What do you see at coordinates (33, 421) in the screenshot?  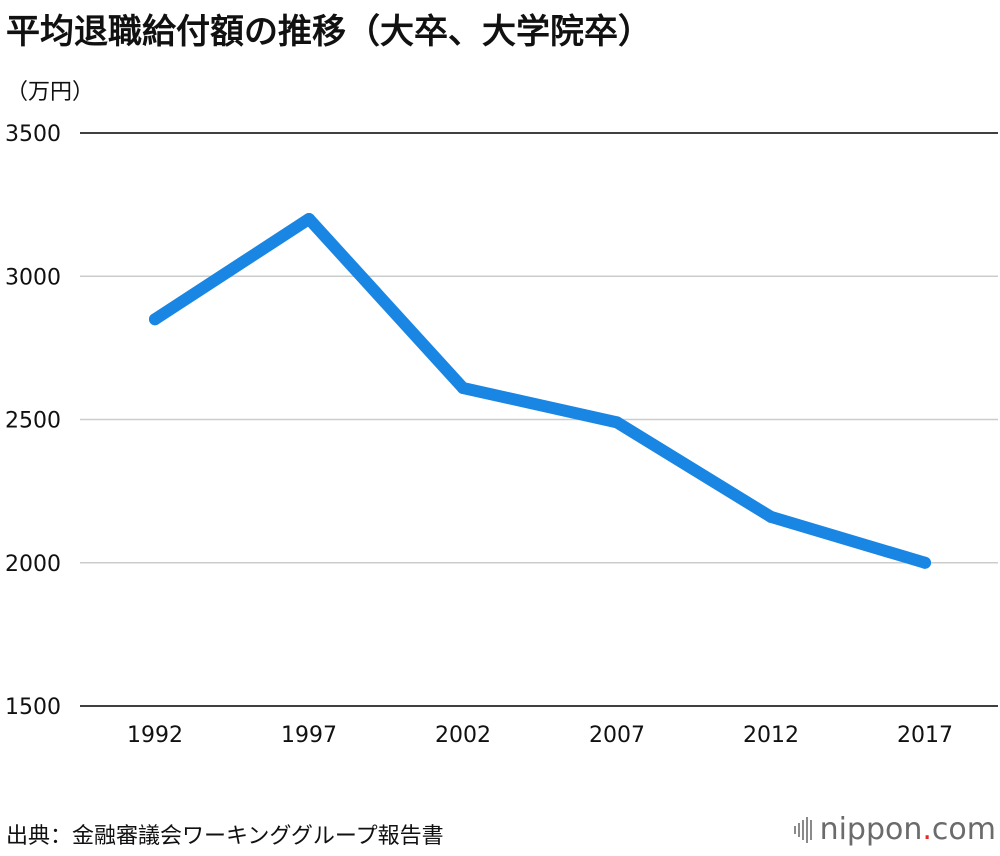 I see `y-tick-label: 2500` at bounding box center [33, 421].